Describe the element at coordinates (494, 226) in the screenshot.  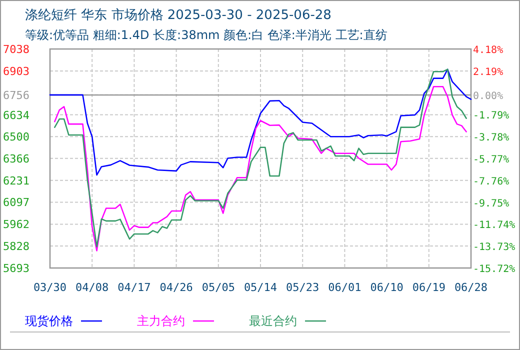
I see `y2-tick-label: -11.74%` at that location.